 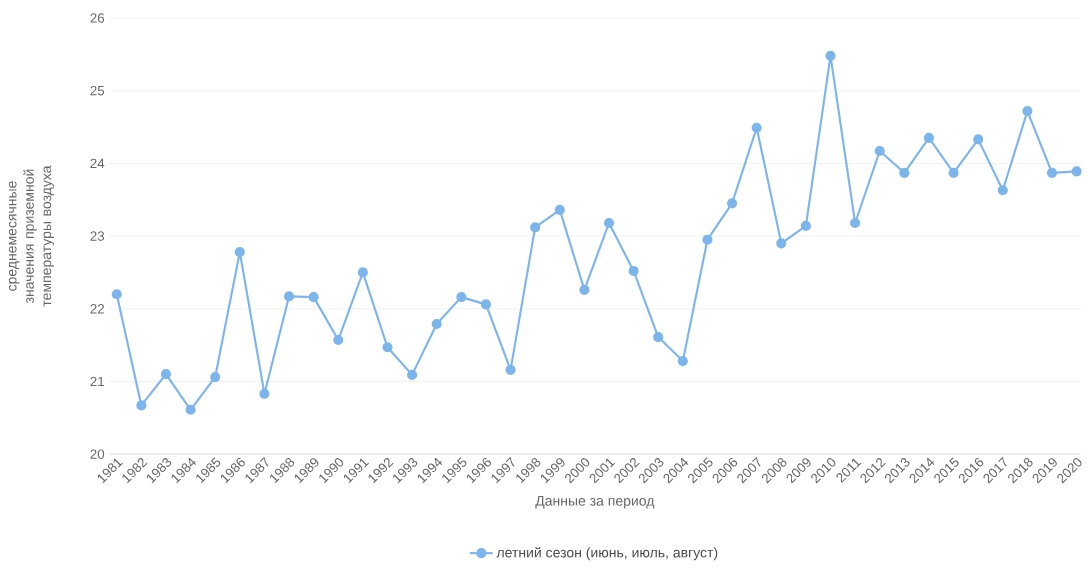 What do you see at coordinates (31, 236) in the screenshot?
I see `y-axis-title: среднемесячные значения приземной температуры воздуха` at bounding box center [31, 236].